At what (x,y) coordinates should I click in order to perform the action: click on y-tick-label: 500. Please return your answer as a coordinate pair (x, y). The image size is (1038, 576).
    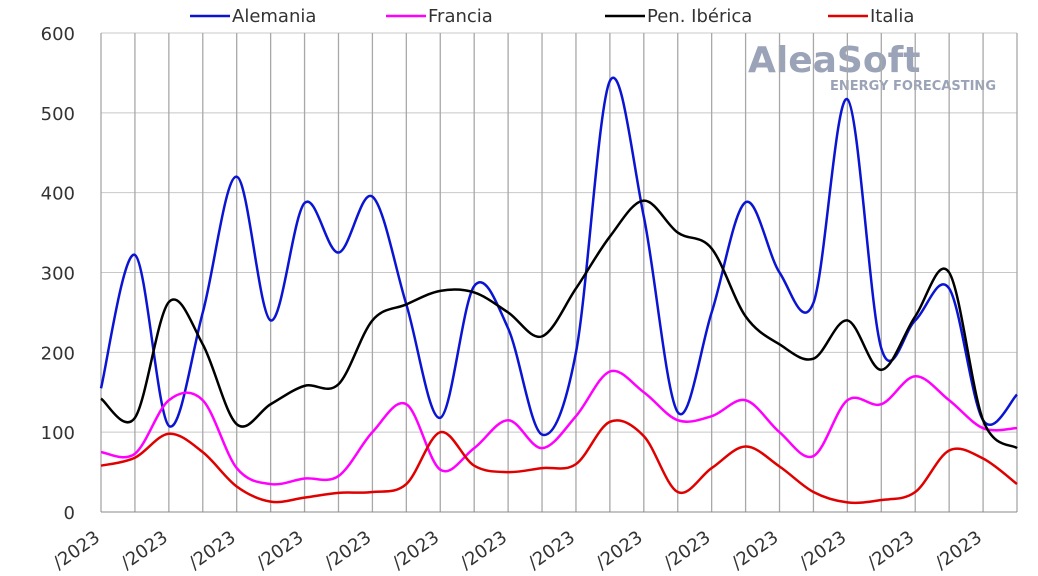
    Looking at the image, I should click on (58, 114).